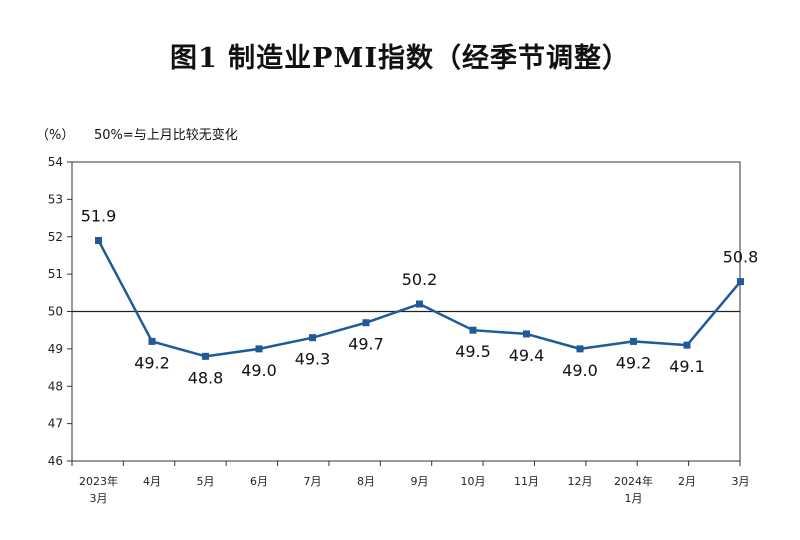  What do you see at coordinates (55, 424) in the screenshot?
I see `y-tick-label: 47` at bounding box center [55, 424].